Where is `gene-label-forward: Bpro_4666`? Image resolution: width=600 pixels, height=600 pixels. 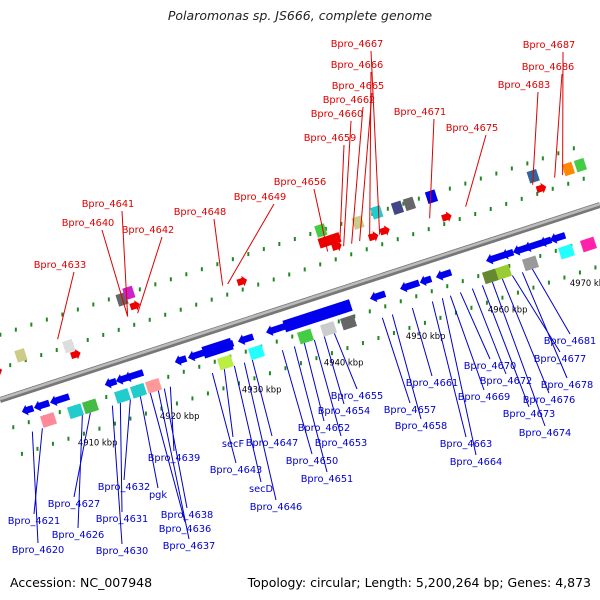 gene-label-forward: Bpro_4666 is located at coordinates (357, 65).